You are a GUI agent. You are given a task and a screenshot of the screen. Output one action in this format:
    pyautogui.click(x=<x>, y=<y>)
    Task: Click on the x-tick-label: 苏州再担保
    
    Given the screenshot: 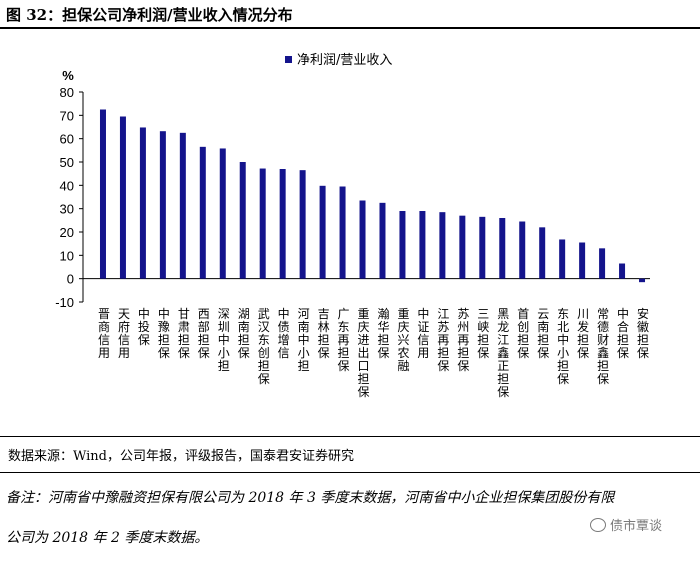 What is the action you would take?
    pyautogui.click(x=463, y=340)
    